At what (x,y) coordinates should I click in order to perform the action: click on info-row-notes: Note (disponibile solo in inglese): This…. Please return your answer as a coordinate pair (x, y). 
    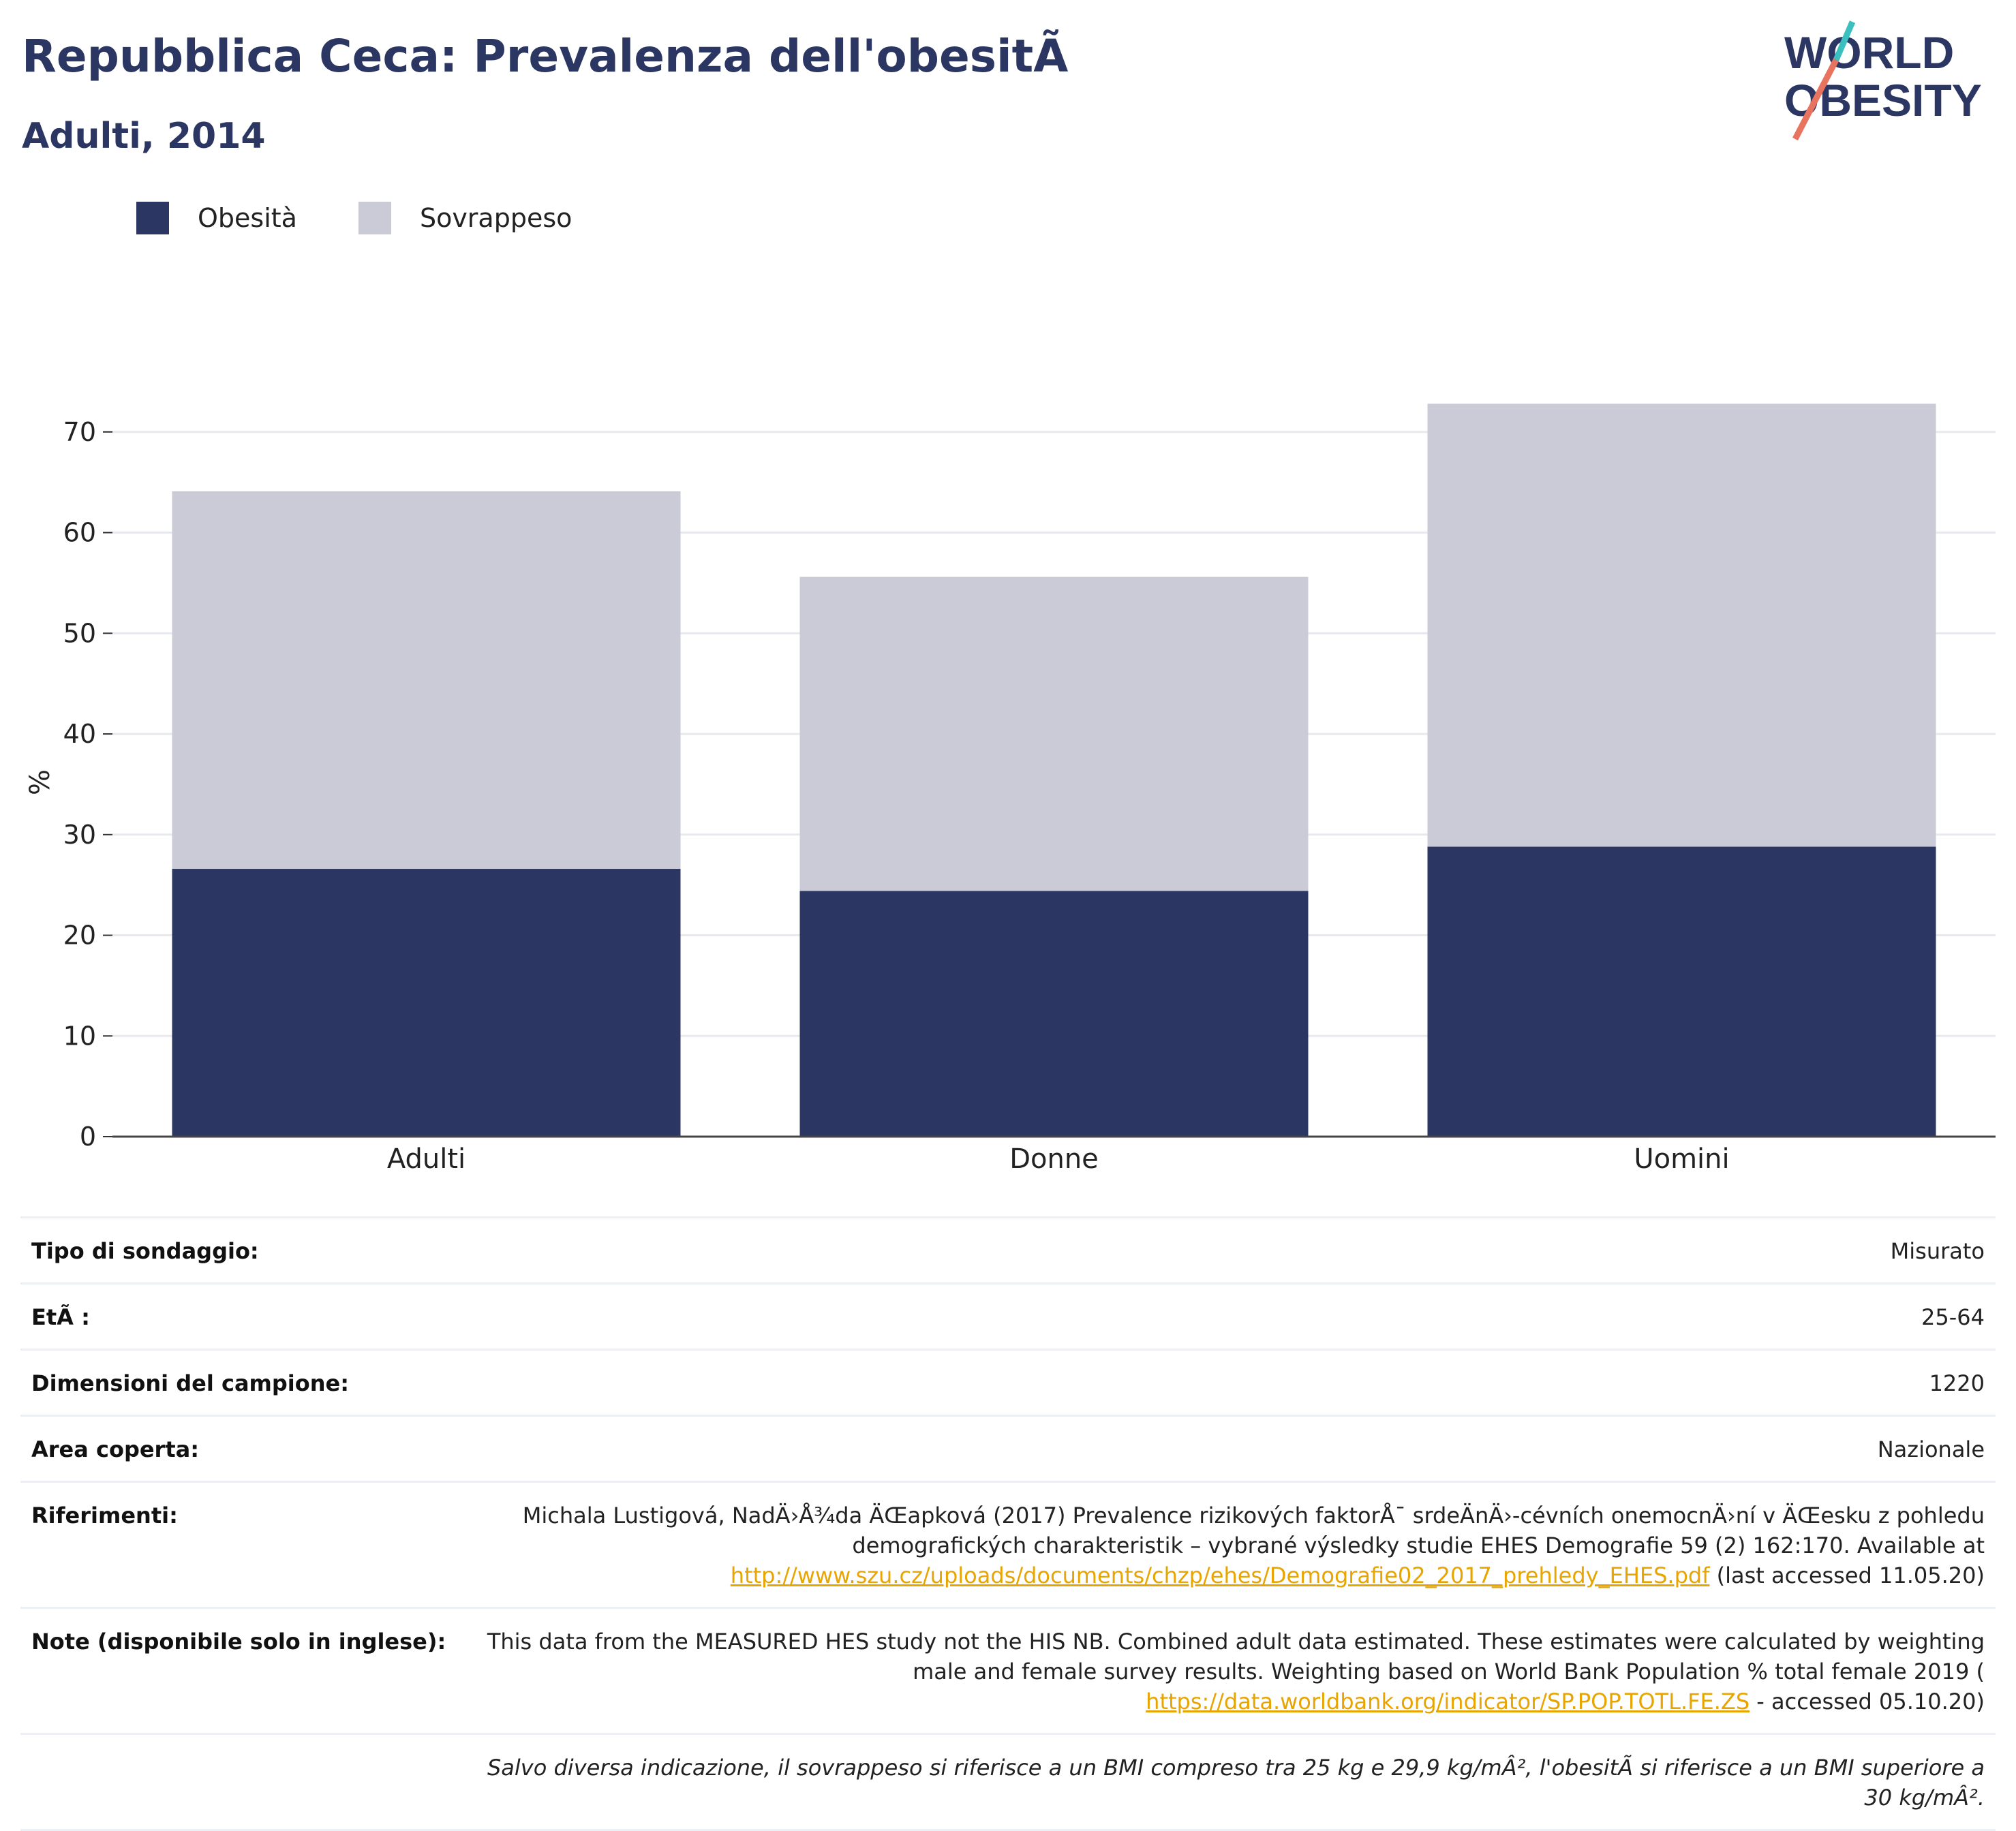
    Looking at the image, I should click on (1008, 1670).